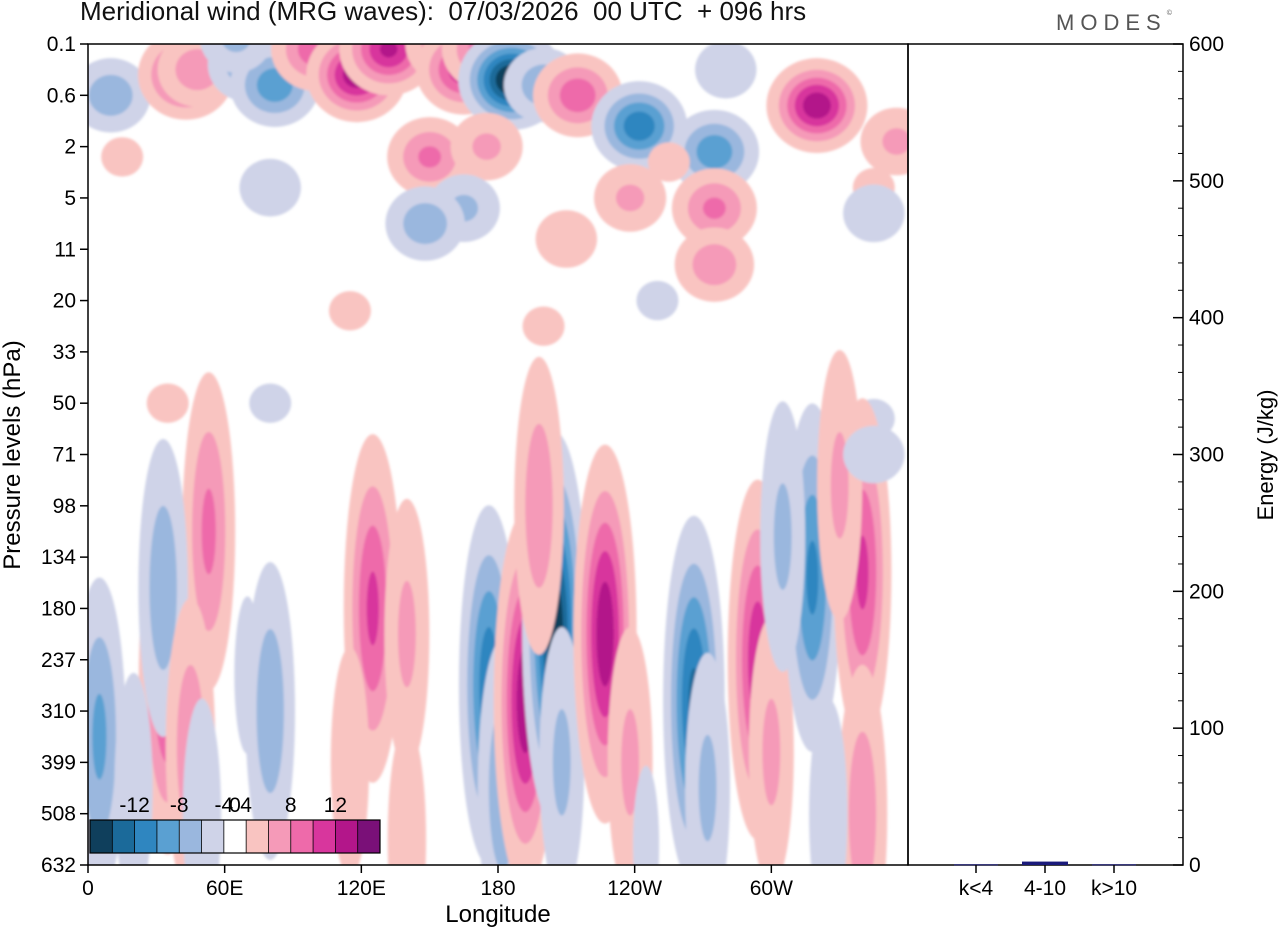  What do you see at coordinates (361, 888) in the screenshot?
I see `x-tick-label: 120E` at bounding box center [361, 888].